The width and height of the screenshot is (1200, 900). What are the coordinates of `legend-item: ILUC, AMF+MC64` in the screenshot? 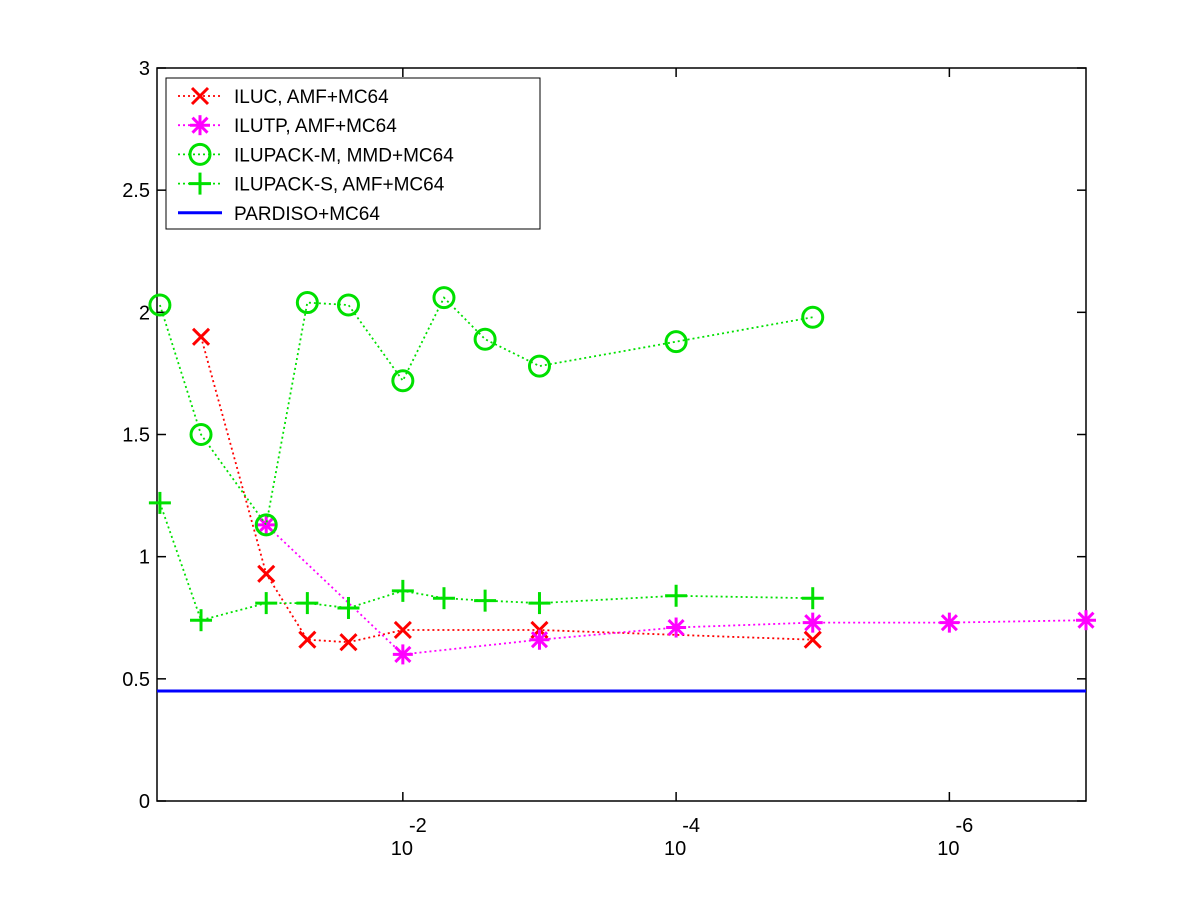 It's located at (283, 97).